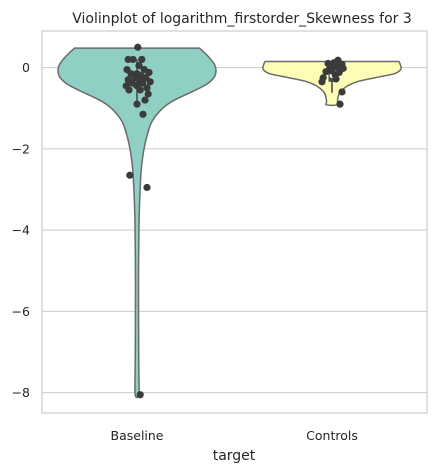  I want to click on y-tick-label: −4, so click(21, 230).